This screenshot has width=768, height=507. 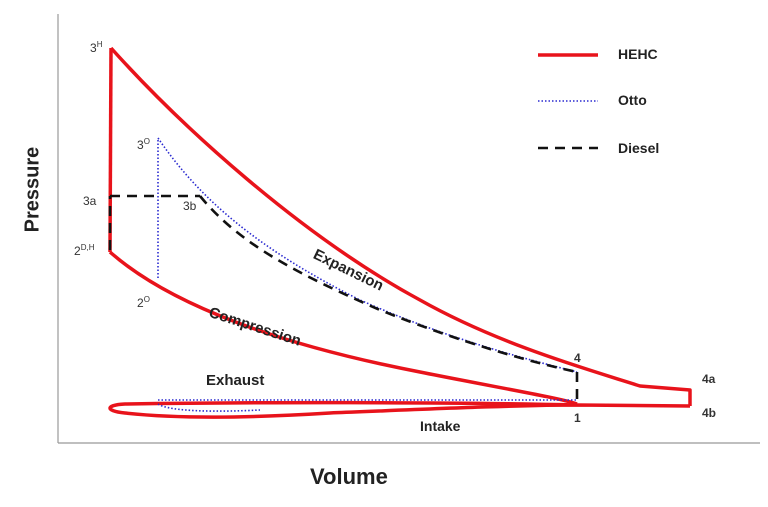 What do you see at coordinates (577, 418) in the screenshot?
I see `point-1-label: 1` at bounding box center [577, 418].